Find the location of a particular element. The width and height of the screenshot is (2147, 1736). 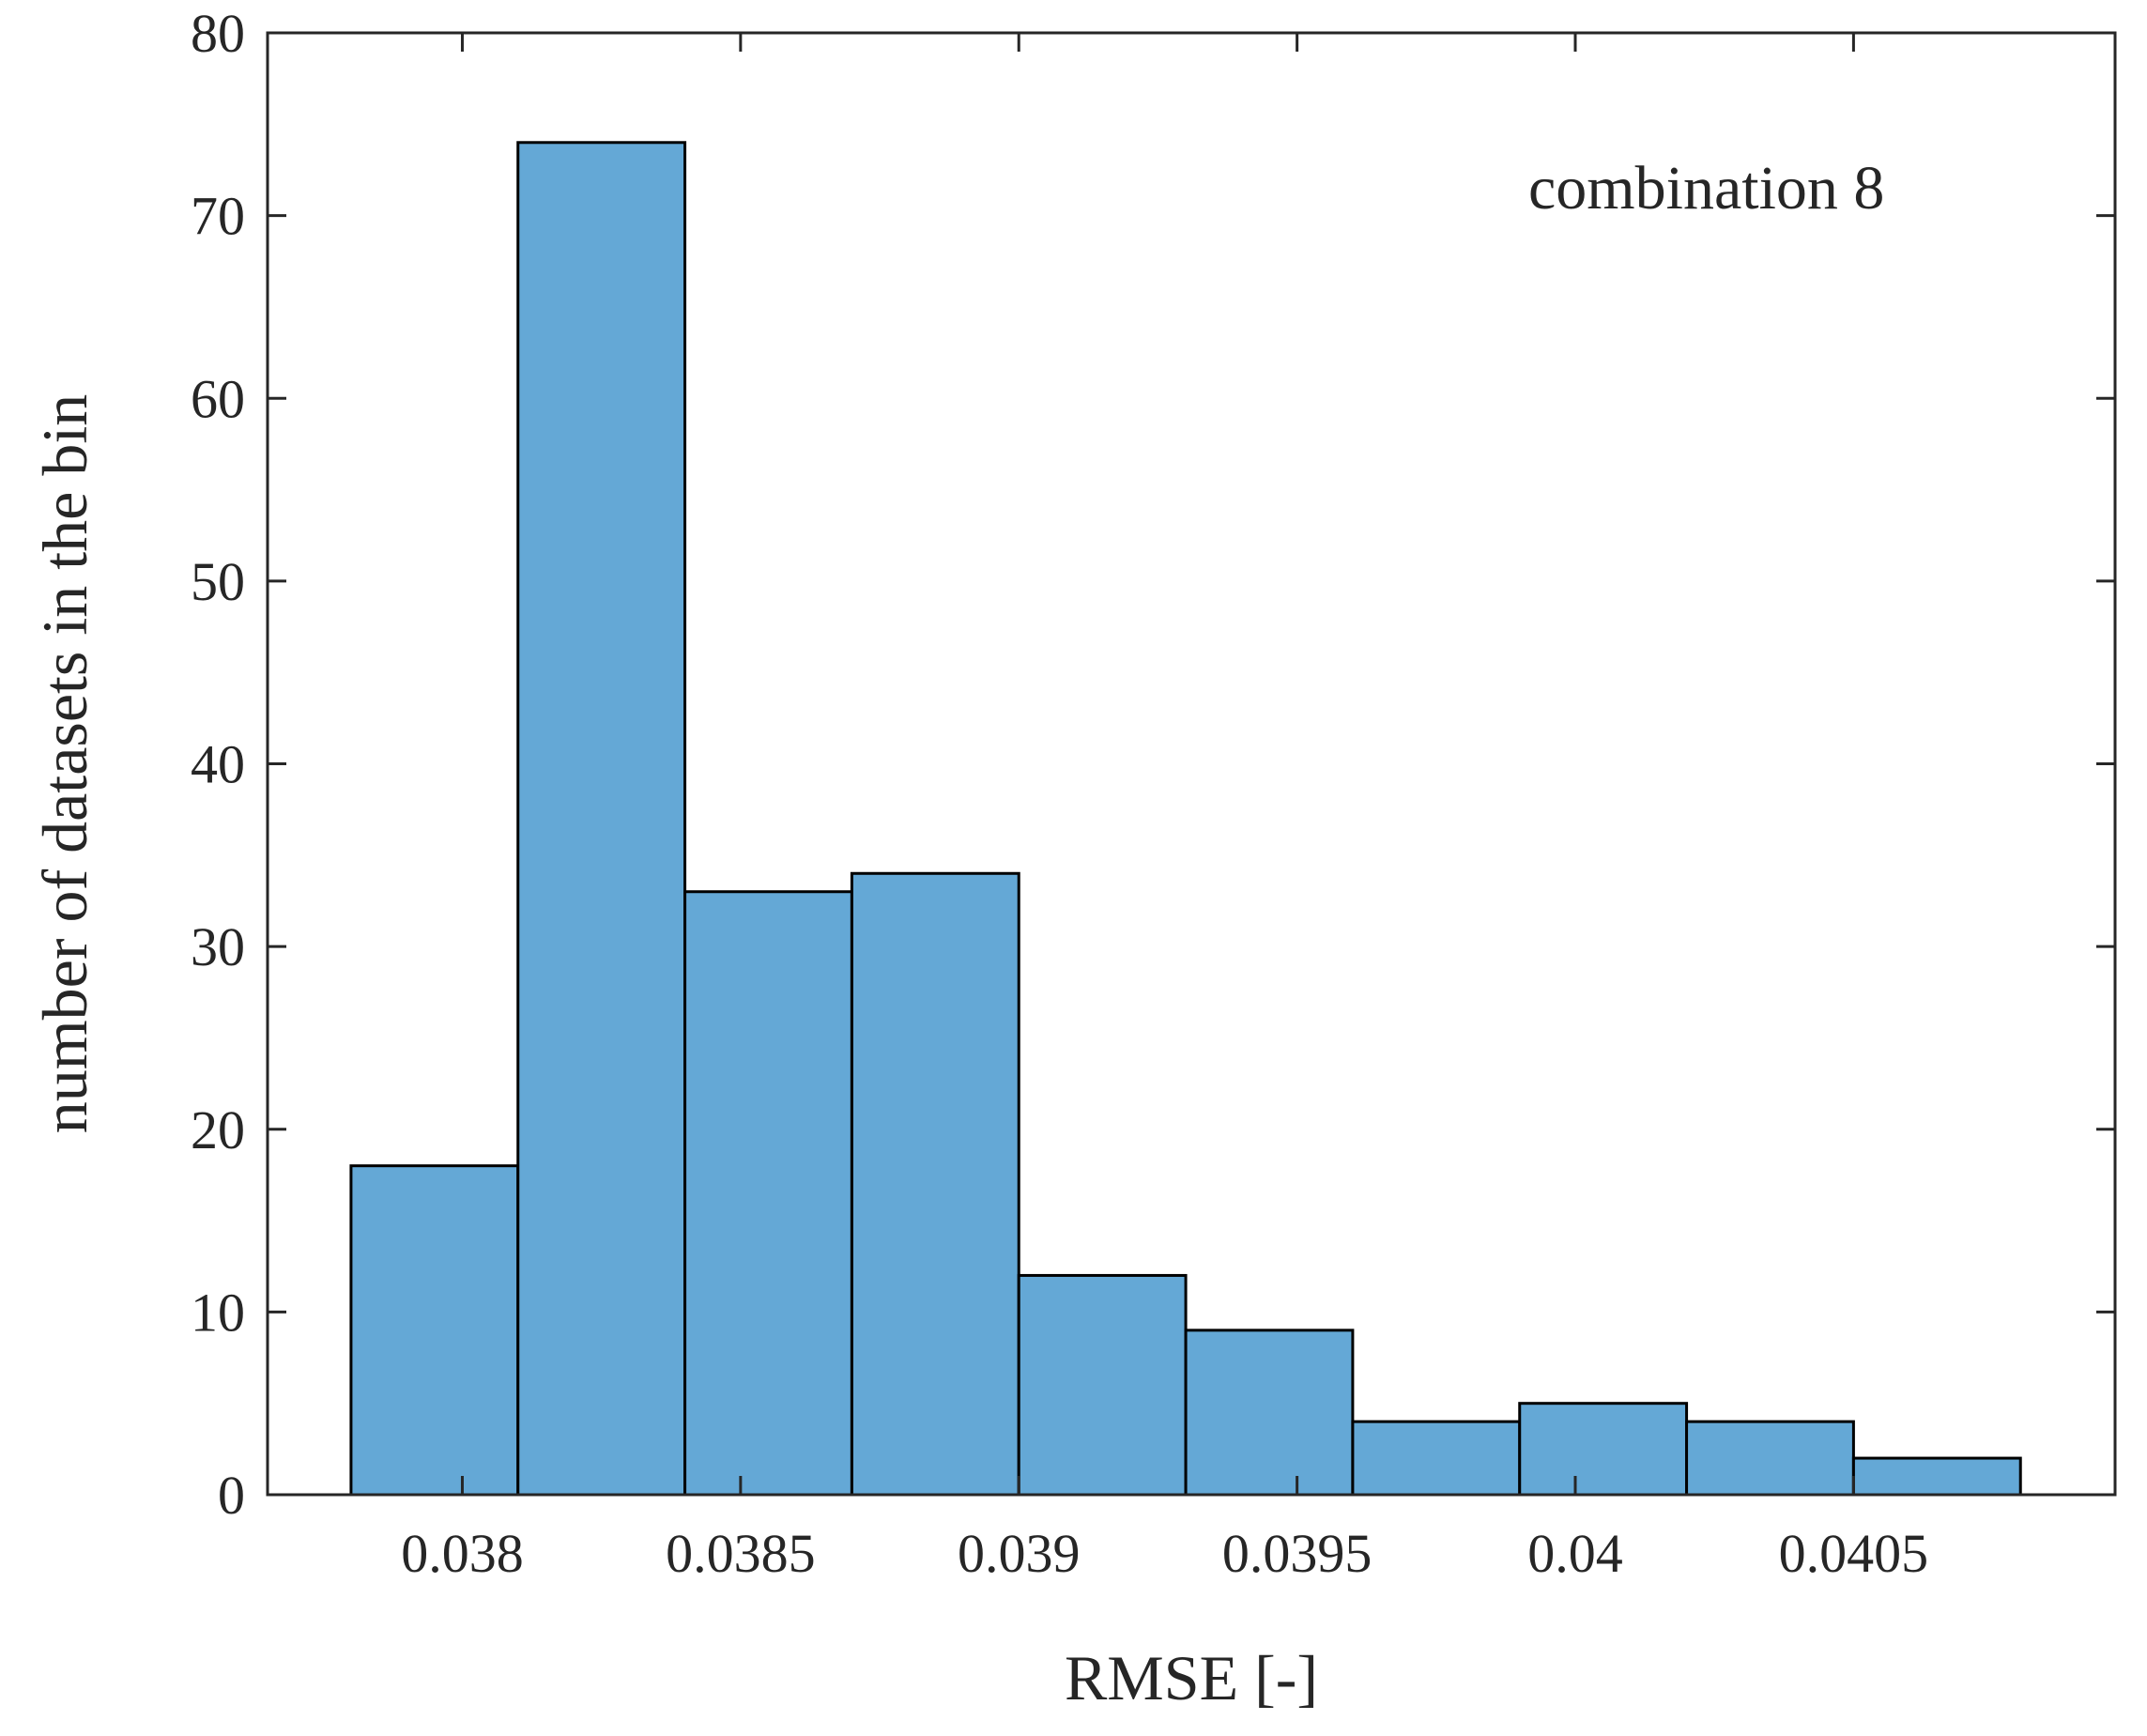

y-tick-label: 60 is located at coordinates (218, 398).